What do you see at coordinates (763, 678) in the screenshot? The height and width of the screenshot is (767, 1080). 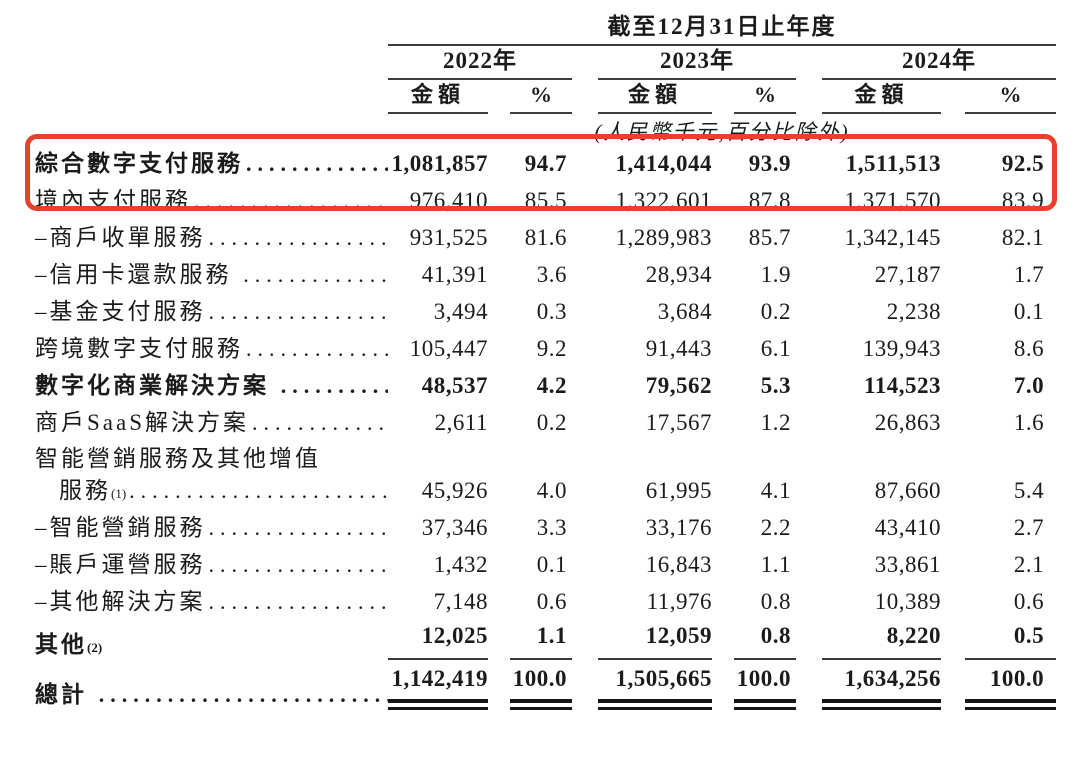 I see `value: 100.0` at bounding box center [763, 678].